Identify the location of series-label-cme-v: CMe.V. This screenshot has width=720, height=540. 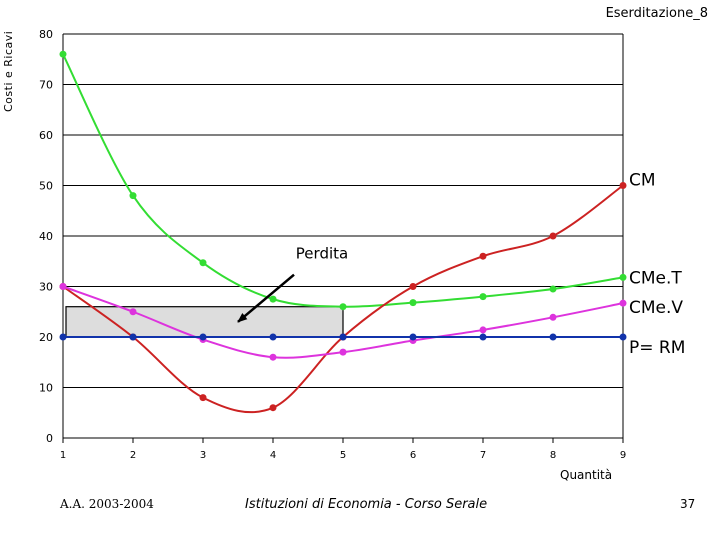
(656, 308).